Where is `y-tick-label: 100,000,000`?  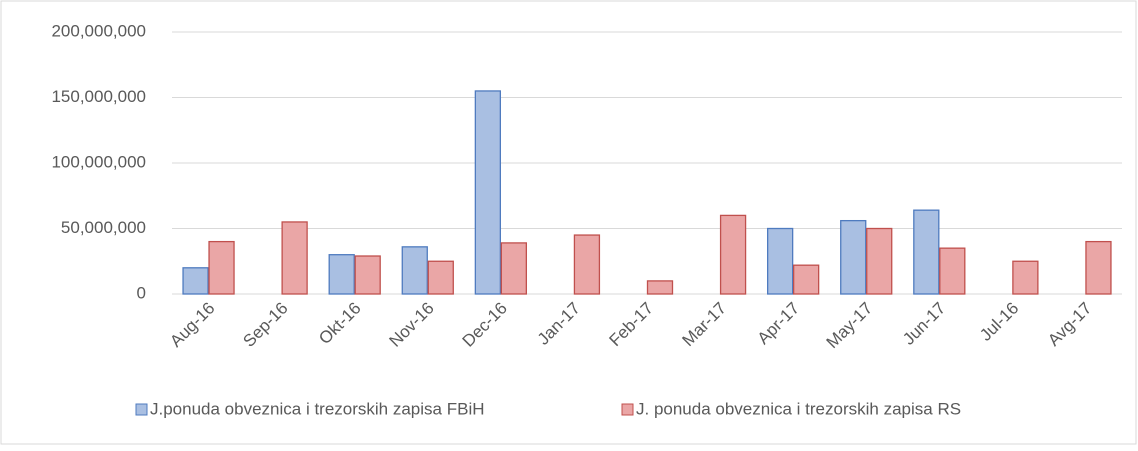
y-tick-label: 100,000,000 is located at coordinates (98, 161).